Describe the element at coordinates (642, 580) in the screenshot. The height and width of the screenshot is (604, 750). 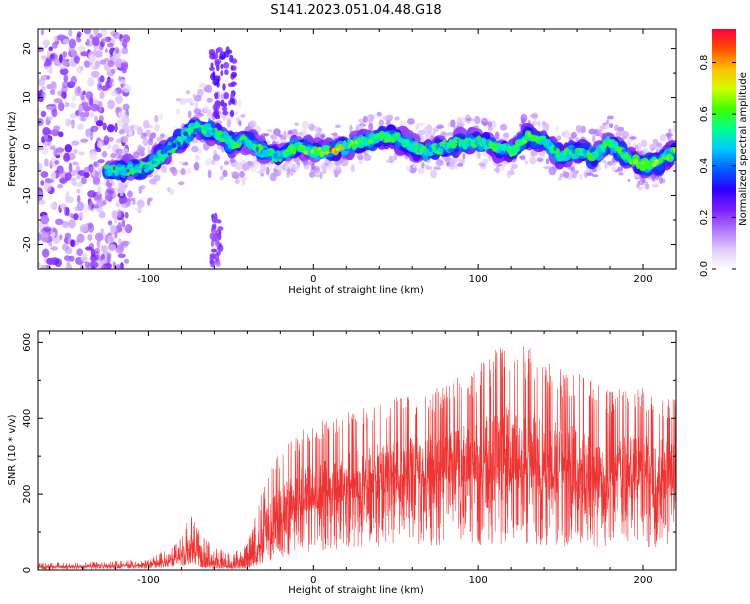
I see `x-tick-label: 200` at that location.